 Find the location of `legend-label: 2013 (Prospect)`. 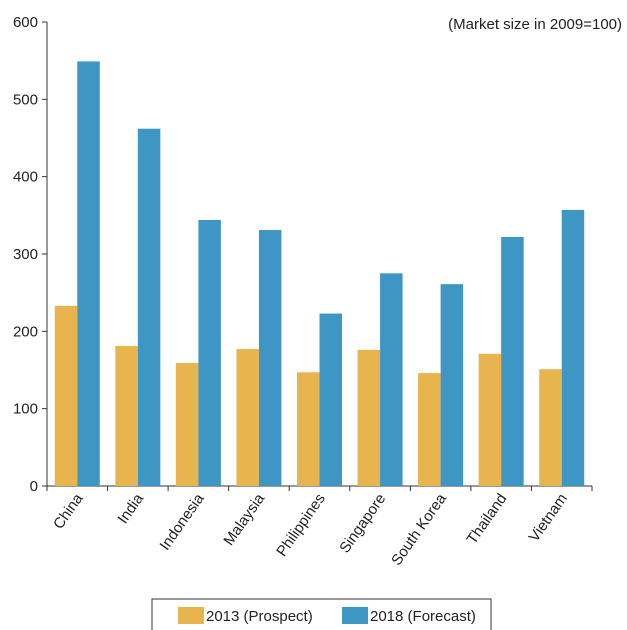

legend-label: 2013 (Prospect) is located at coordinates (259, 616).